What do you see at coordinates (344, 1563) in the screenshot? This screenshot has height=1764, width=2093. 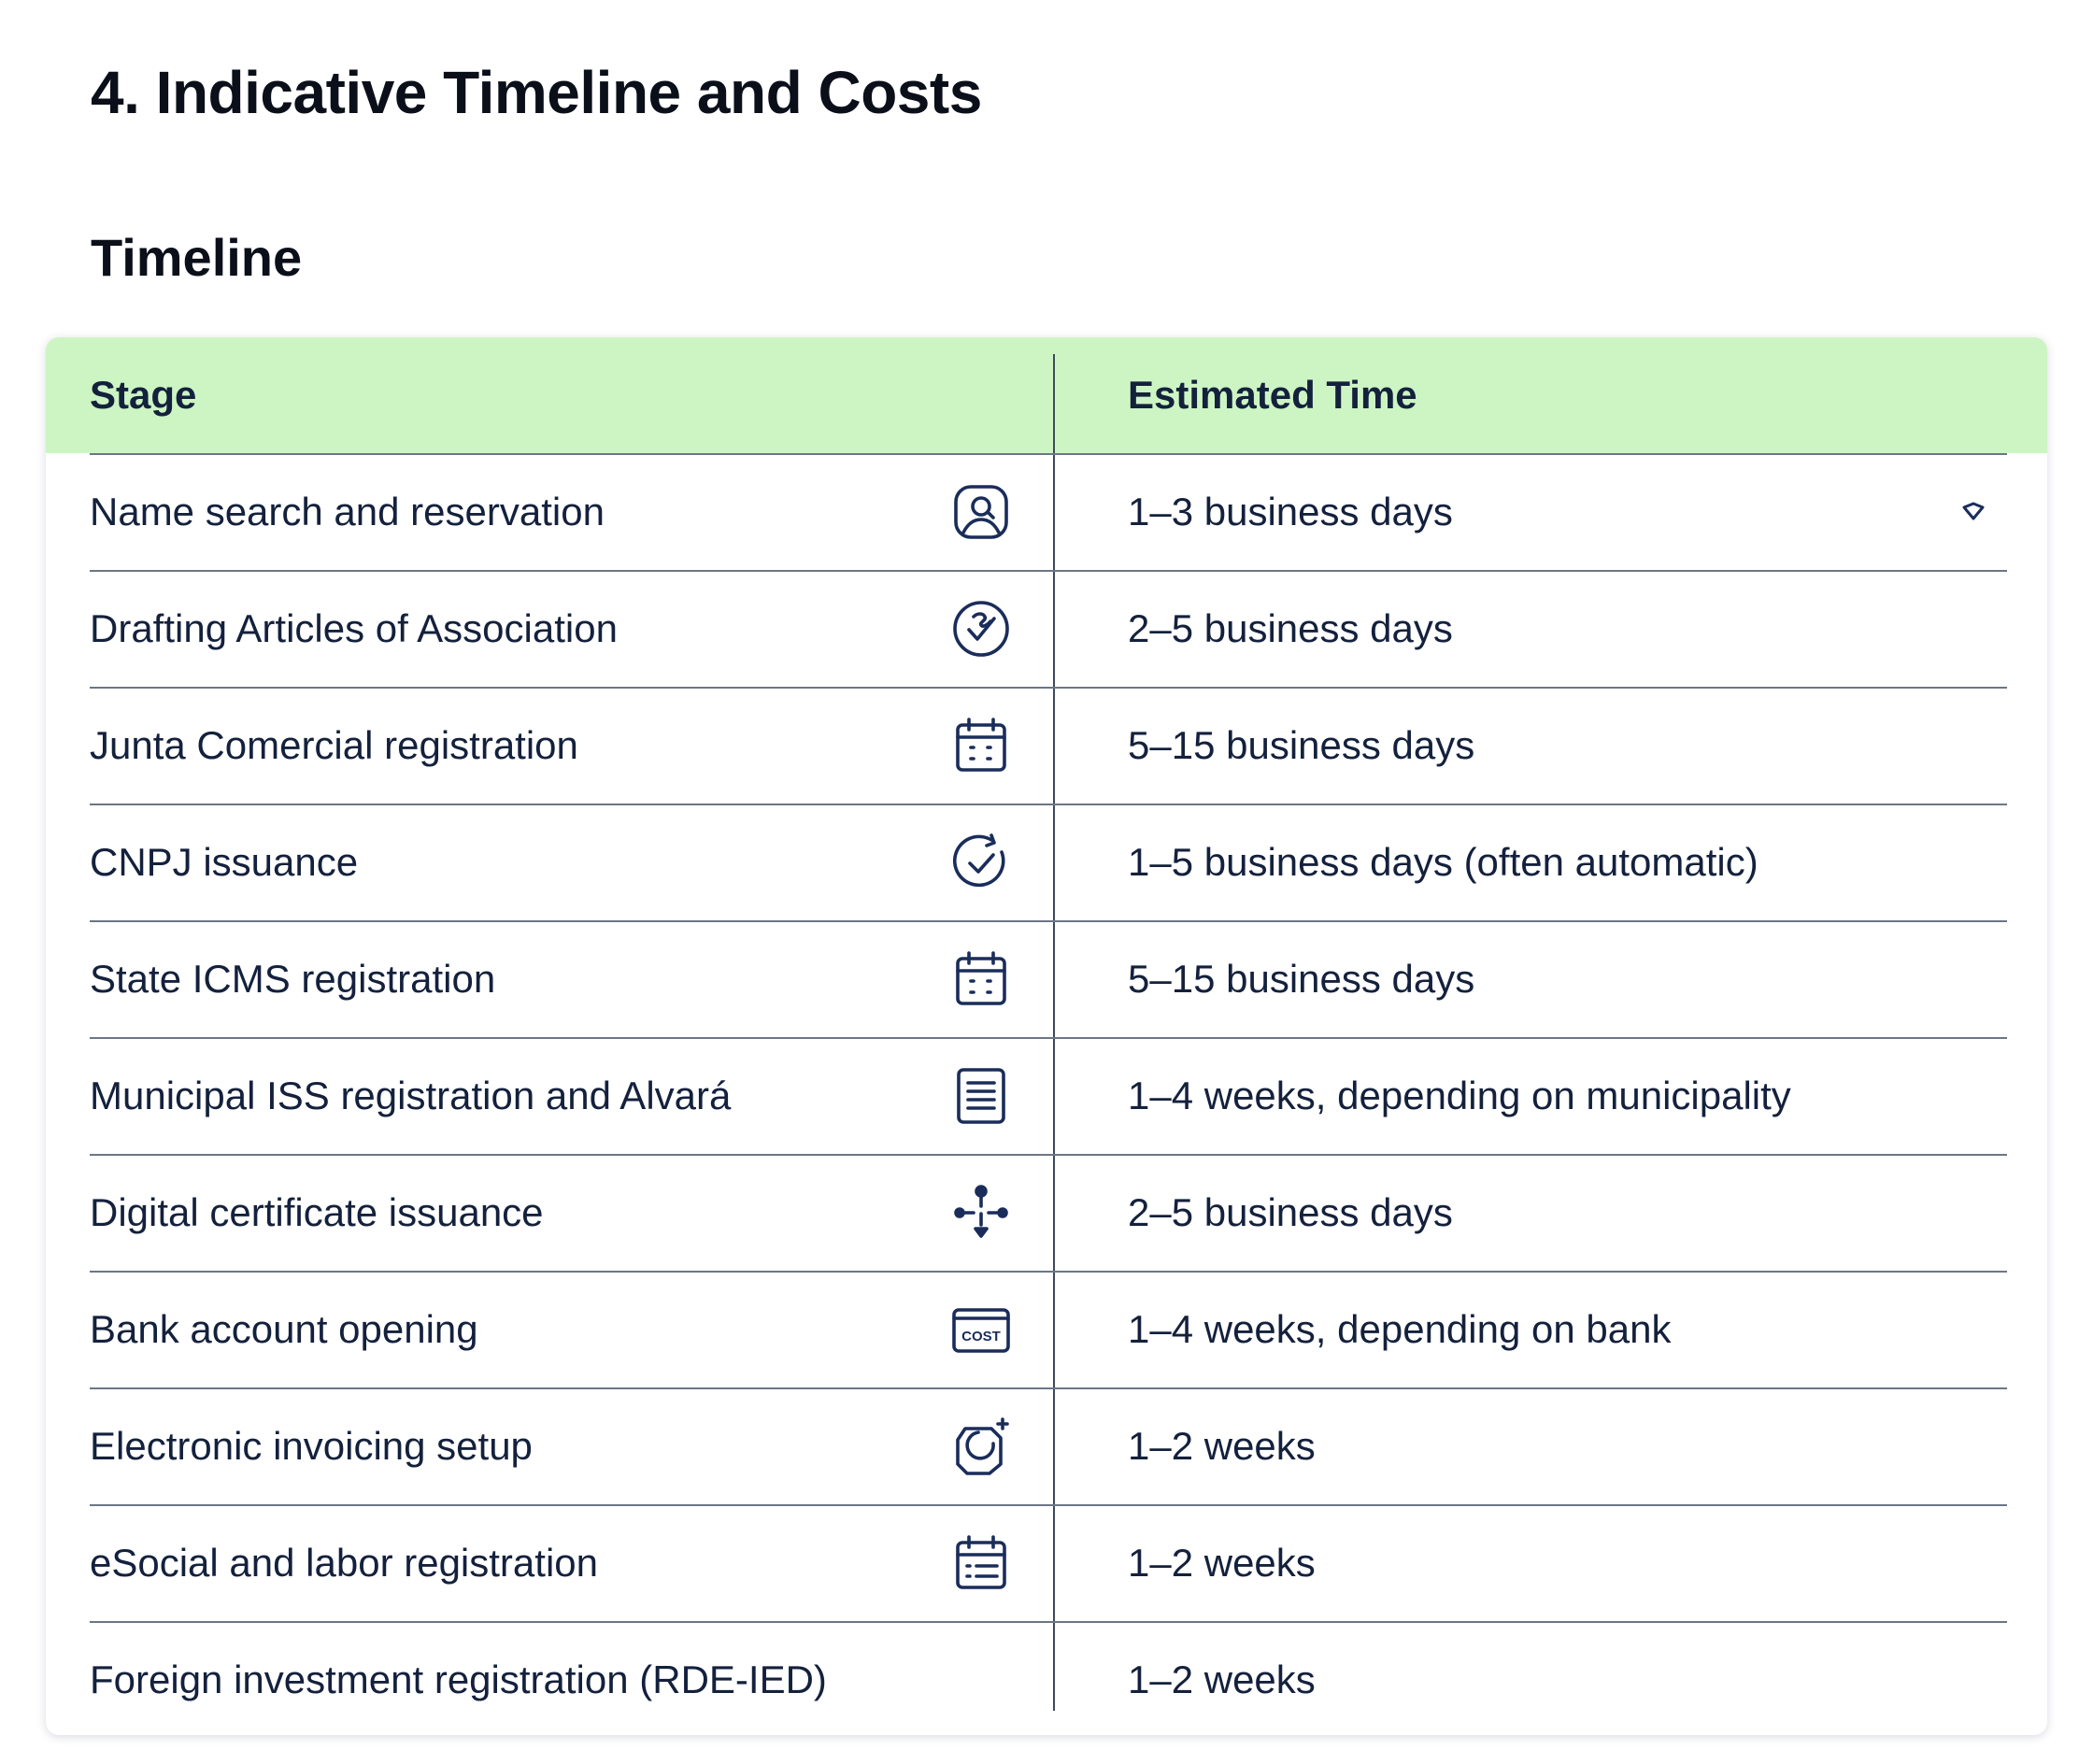 I see `stage-cell: eSocial and labor registration` at bounding box center [344, 1563].